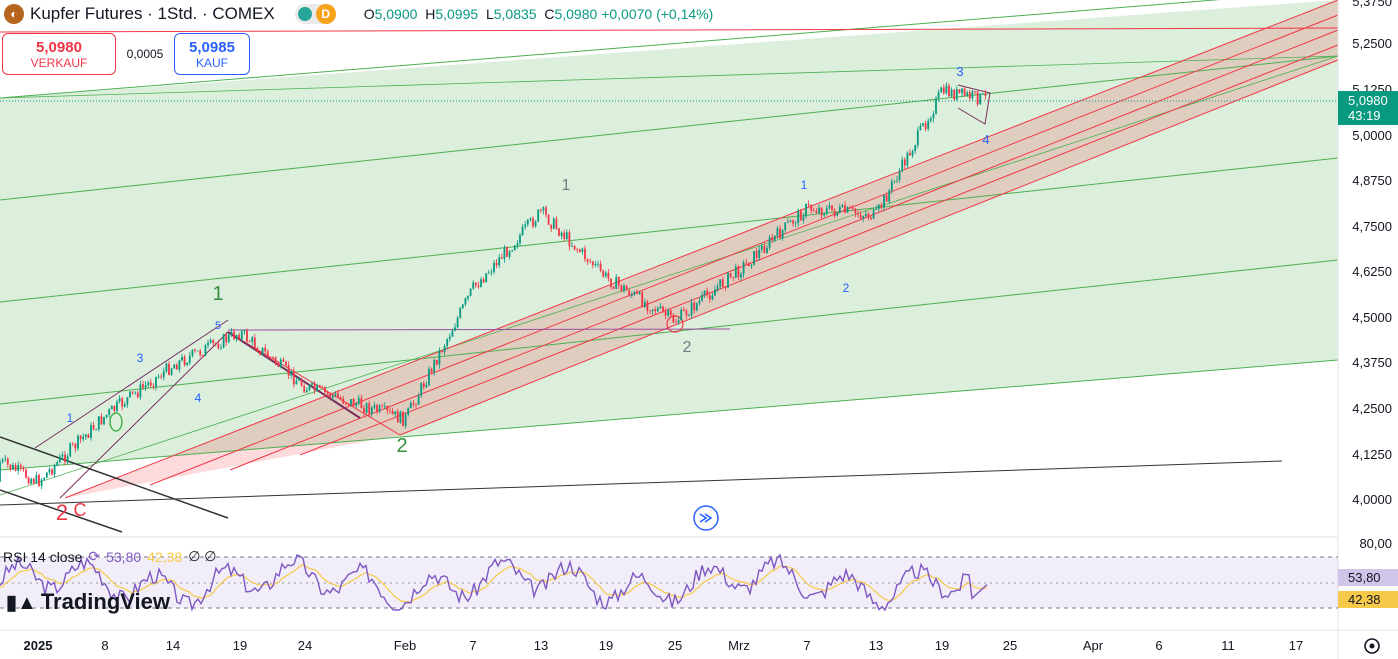 Image resolution: width=1398 pixels, height=659 pixels. What do you see at coordinates (1372, 646) in the screenshot?
I see `settings-gear-icon` at bounding box center [1372, 646].